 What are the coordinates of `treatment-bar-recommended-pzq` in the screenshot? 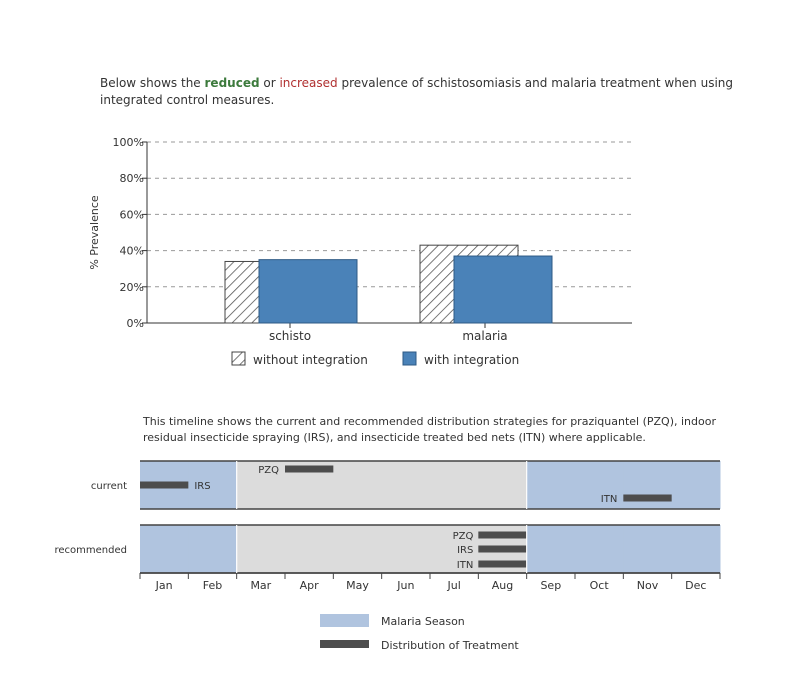 It's located at (502, 535).